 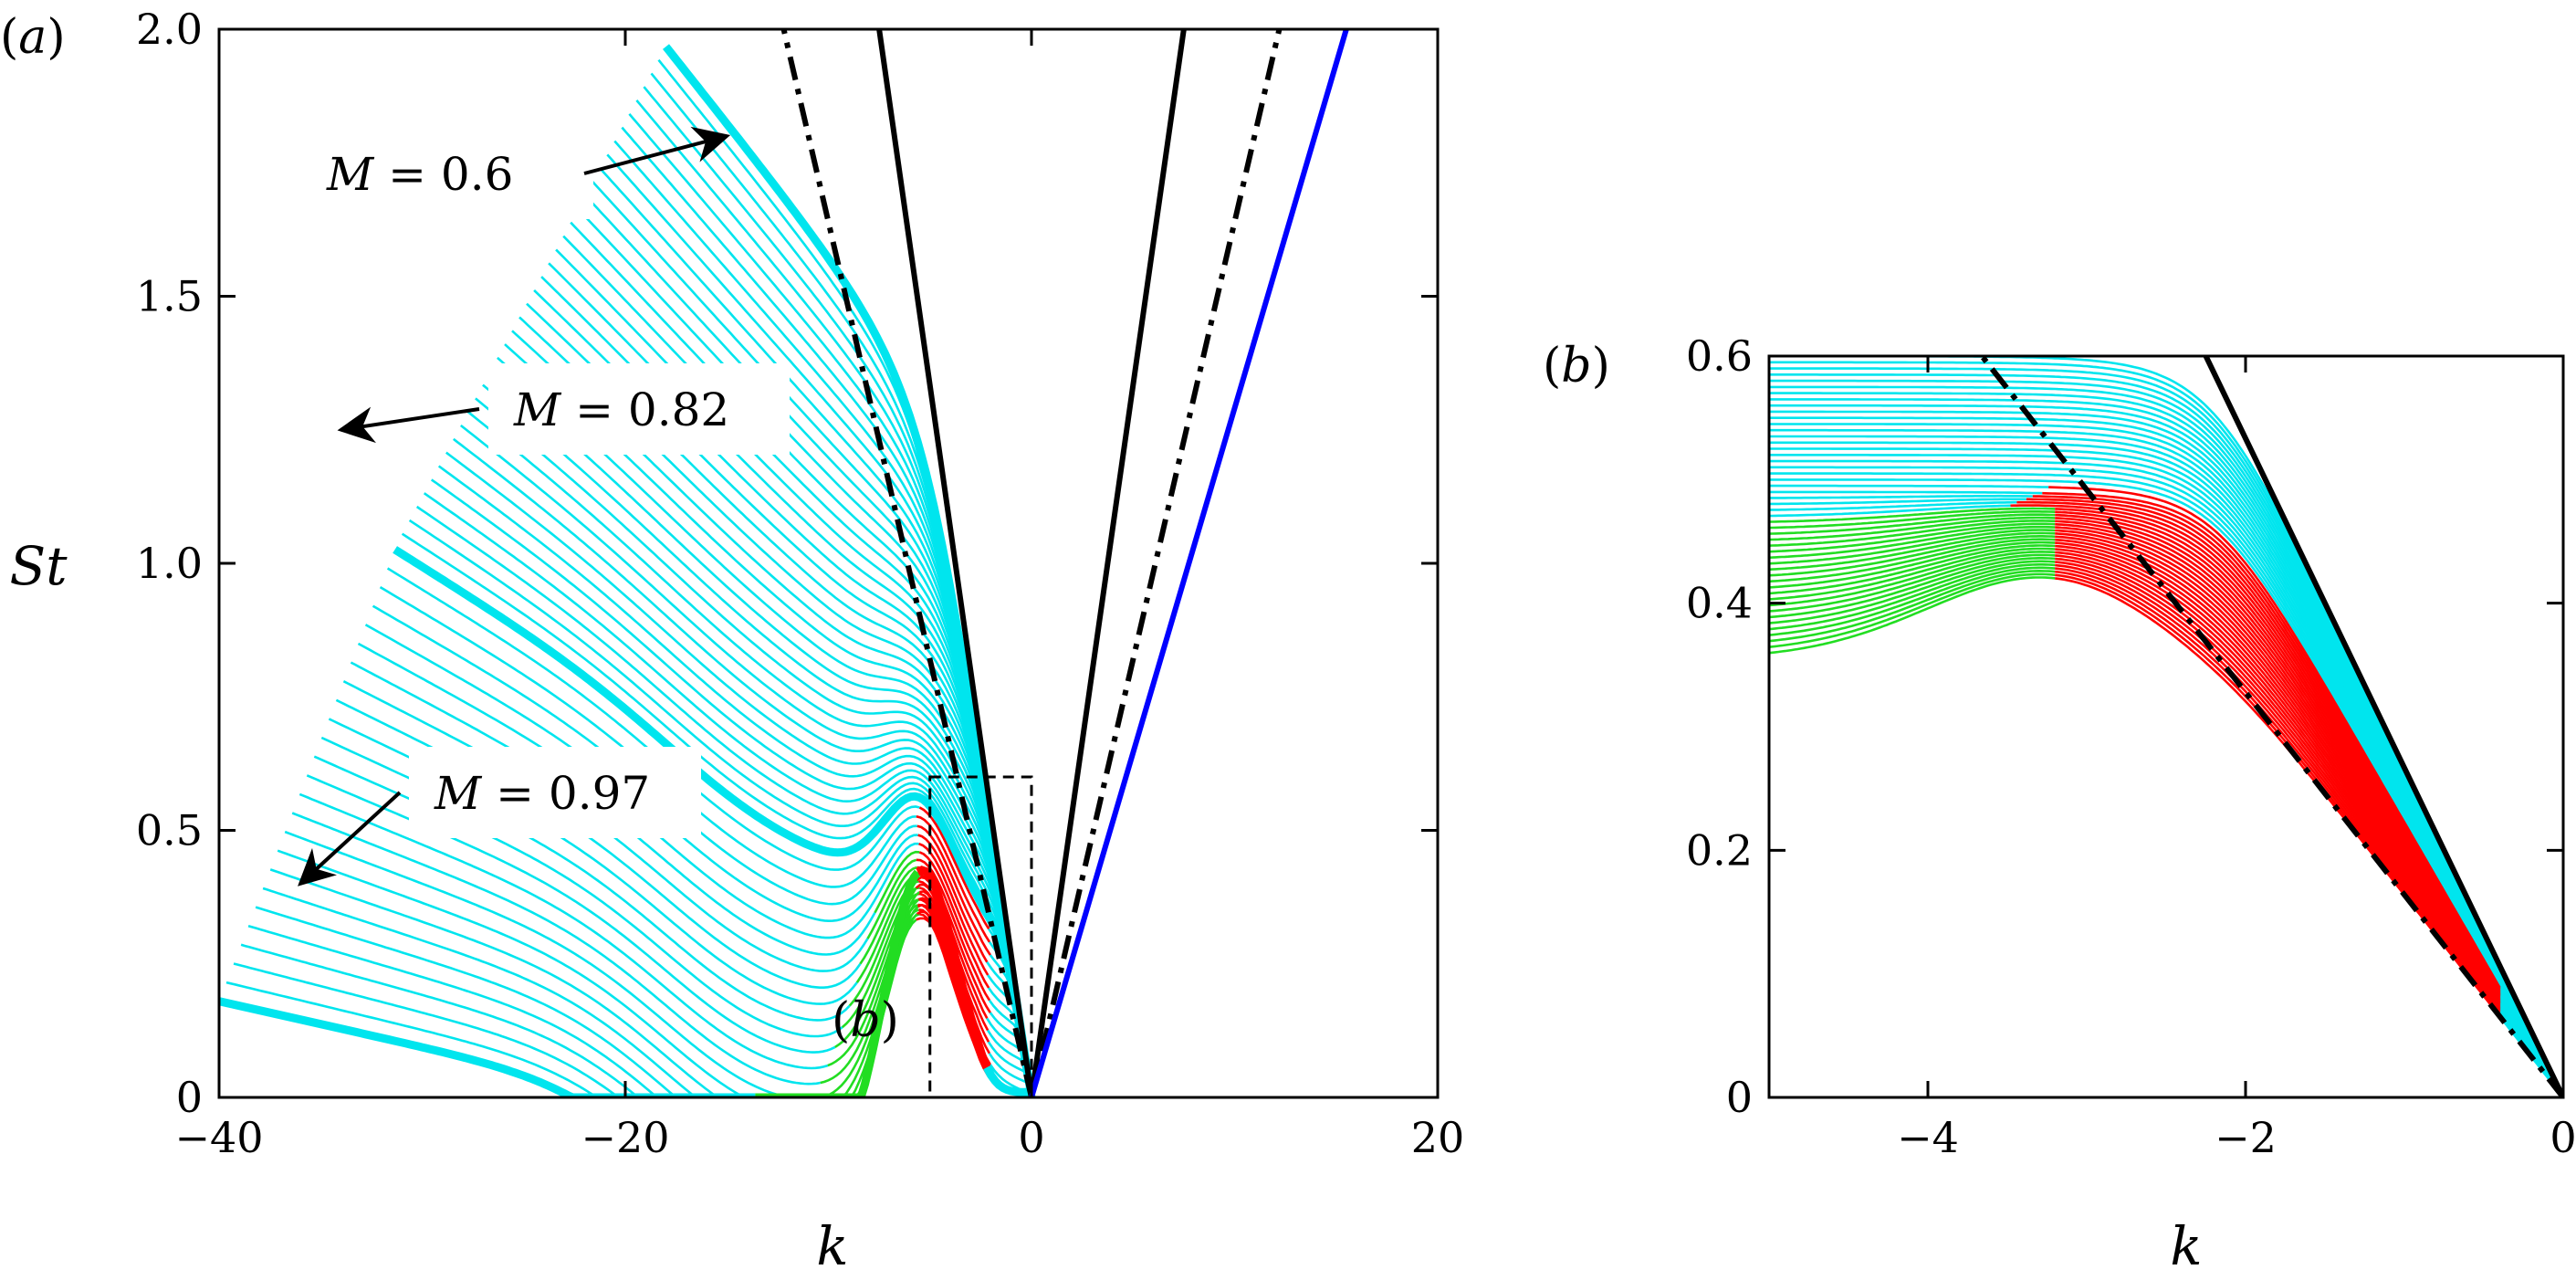 What do you see at coordinates (621, 409) in the screenshot?
I see `annotation-label-1: M = 0.82` at bounding box center [621, 409].